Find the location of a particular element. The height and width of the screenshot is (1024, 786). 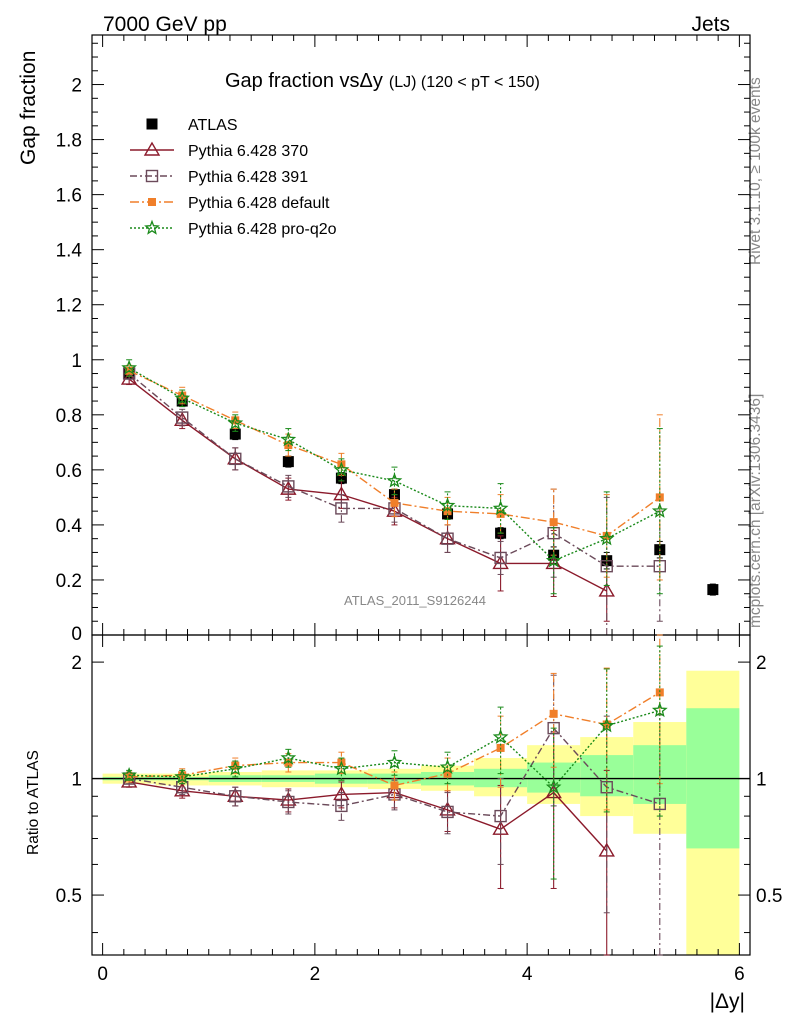

legend-label: Pythia 6.428 pro-q2o is located at coordinates (262, 229).